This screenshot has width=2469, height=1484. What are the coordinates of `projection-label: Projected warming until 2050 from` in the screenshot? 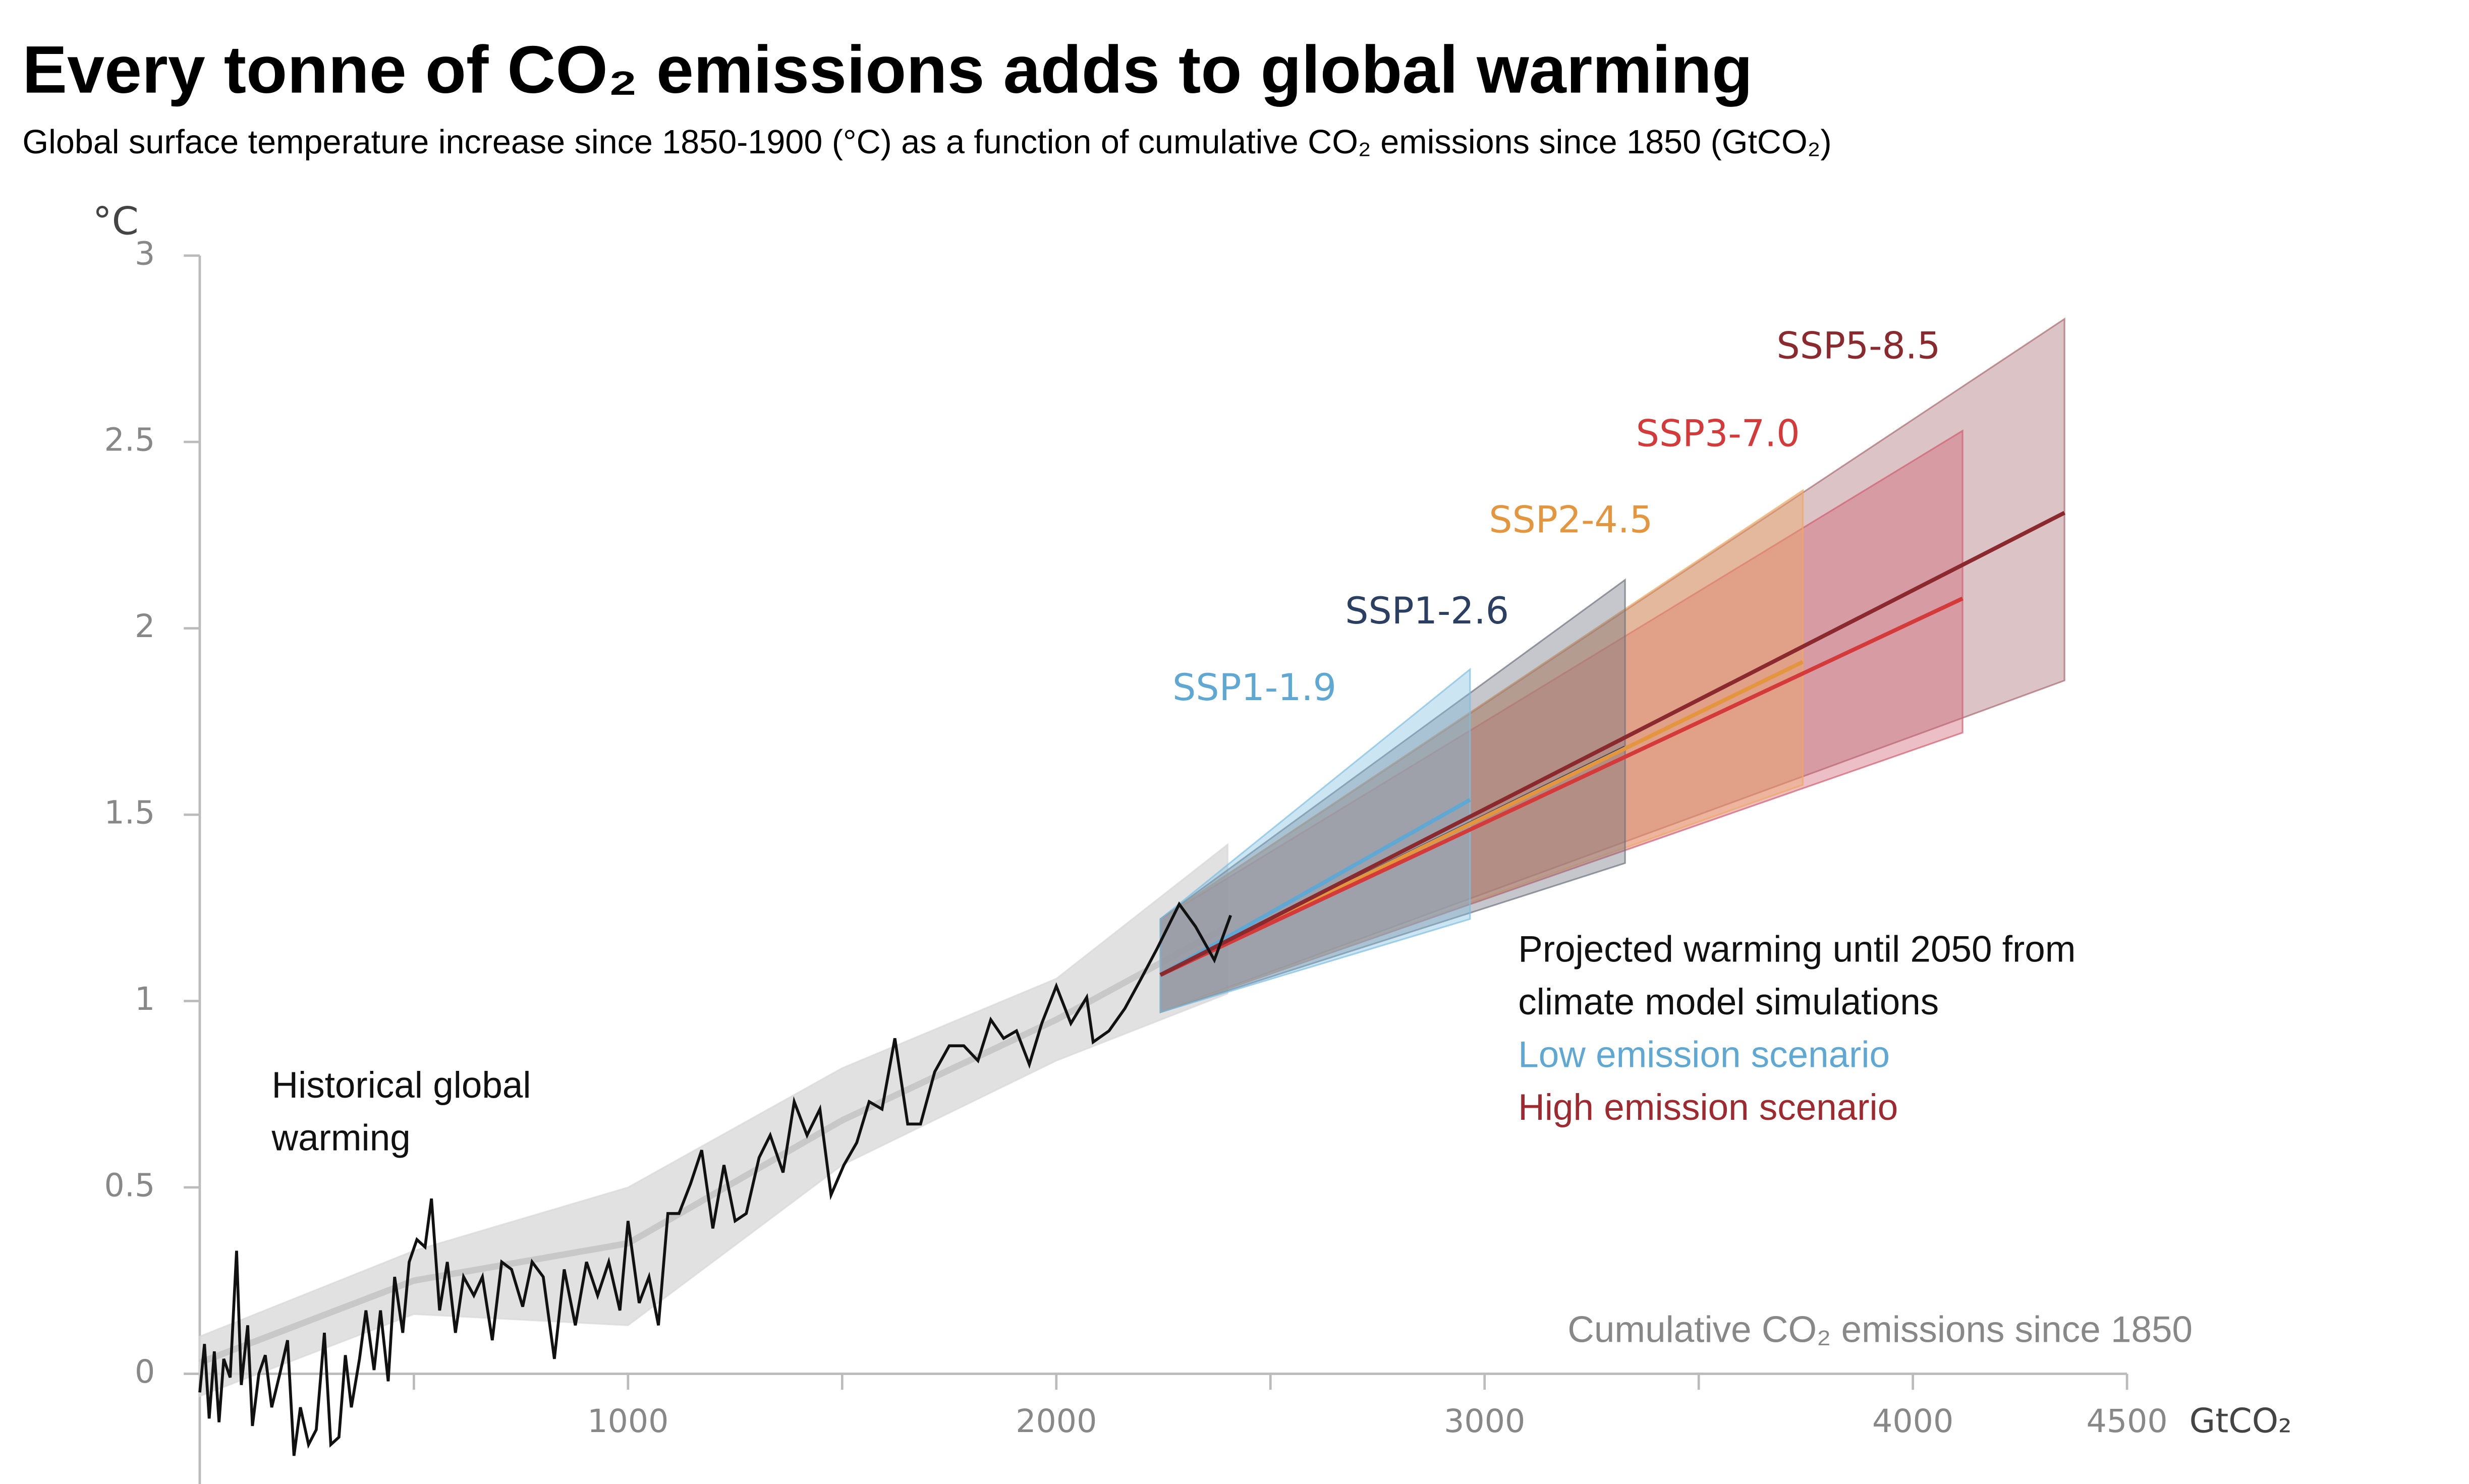 It's located at (1797, 950).